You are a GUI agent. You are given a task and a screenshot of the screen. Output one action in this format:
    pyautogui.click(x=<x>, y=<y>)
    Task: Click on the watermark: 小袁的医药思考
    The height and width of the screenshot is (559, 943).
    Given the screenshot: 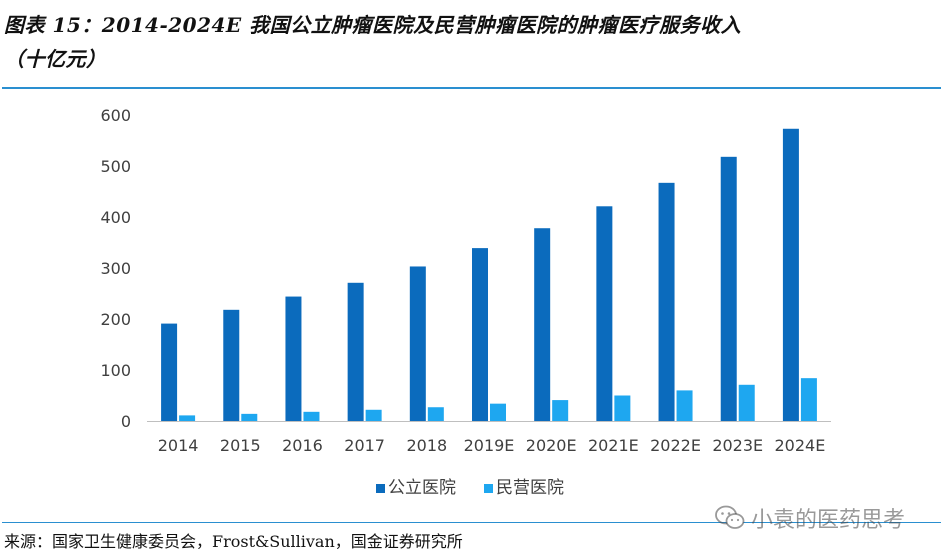 What is the action you would take?
    pyautogui.click(x=810, y=518)
    